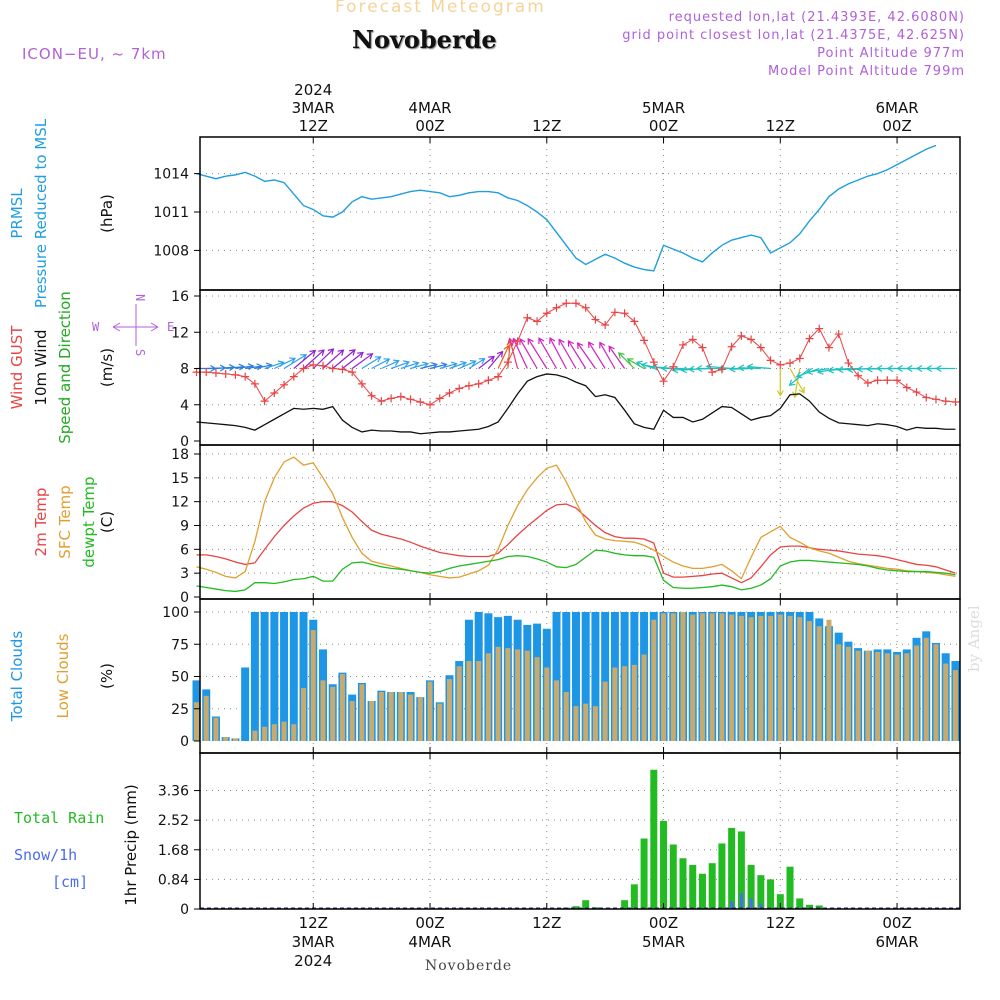 The width and height of the screenshot is (1000, 1000). What do you see at coordinates (576, 571) in the screenshot?
I see `dewpoint-line` at bounding box center [576, 571].